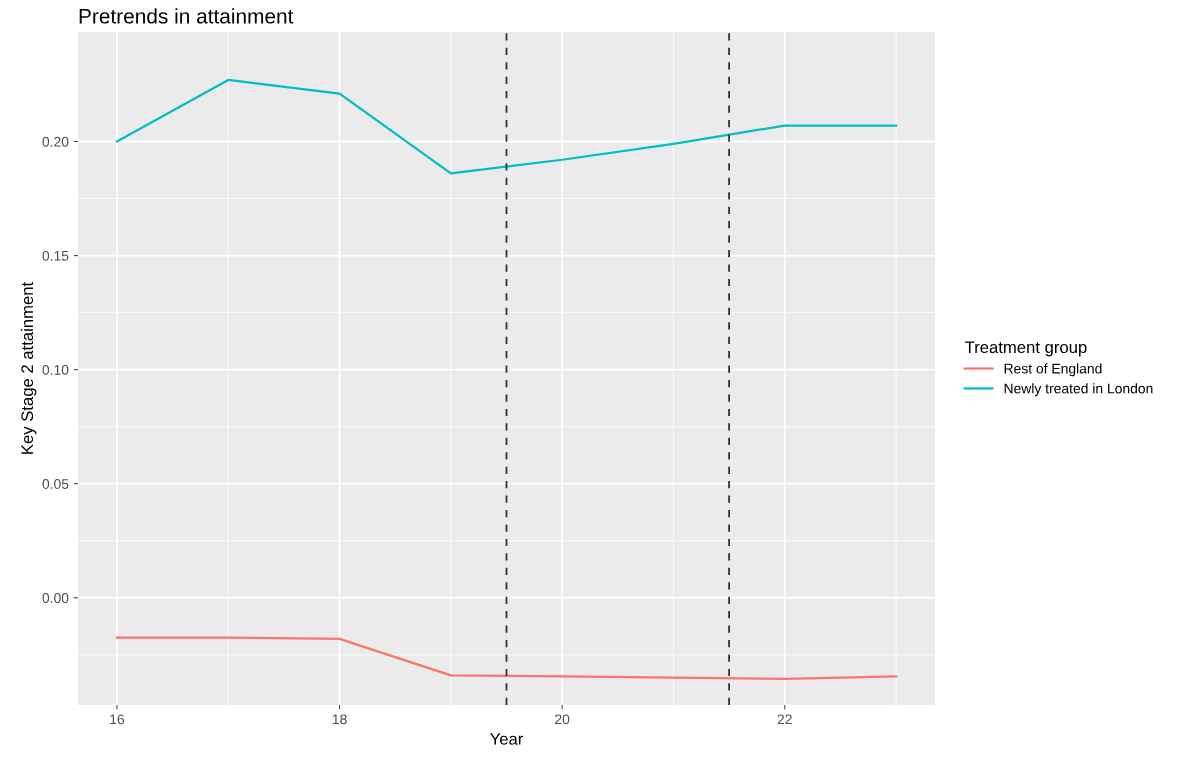 This screenshot has width=1195, height=757. I want to click on legend-label: Newly treated in London, so click(1078, 390).